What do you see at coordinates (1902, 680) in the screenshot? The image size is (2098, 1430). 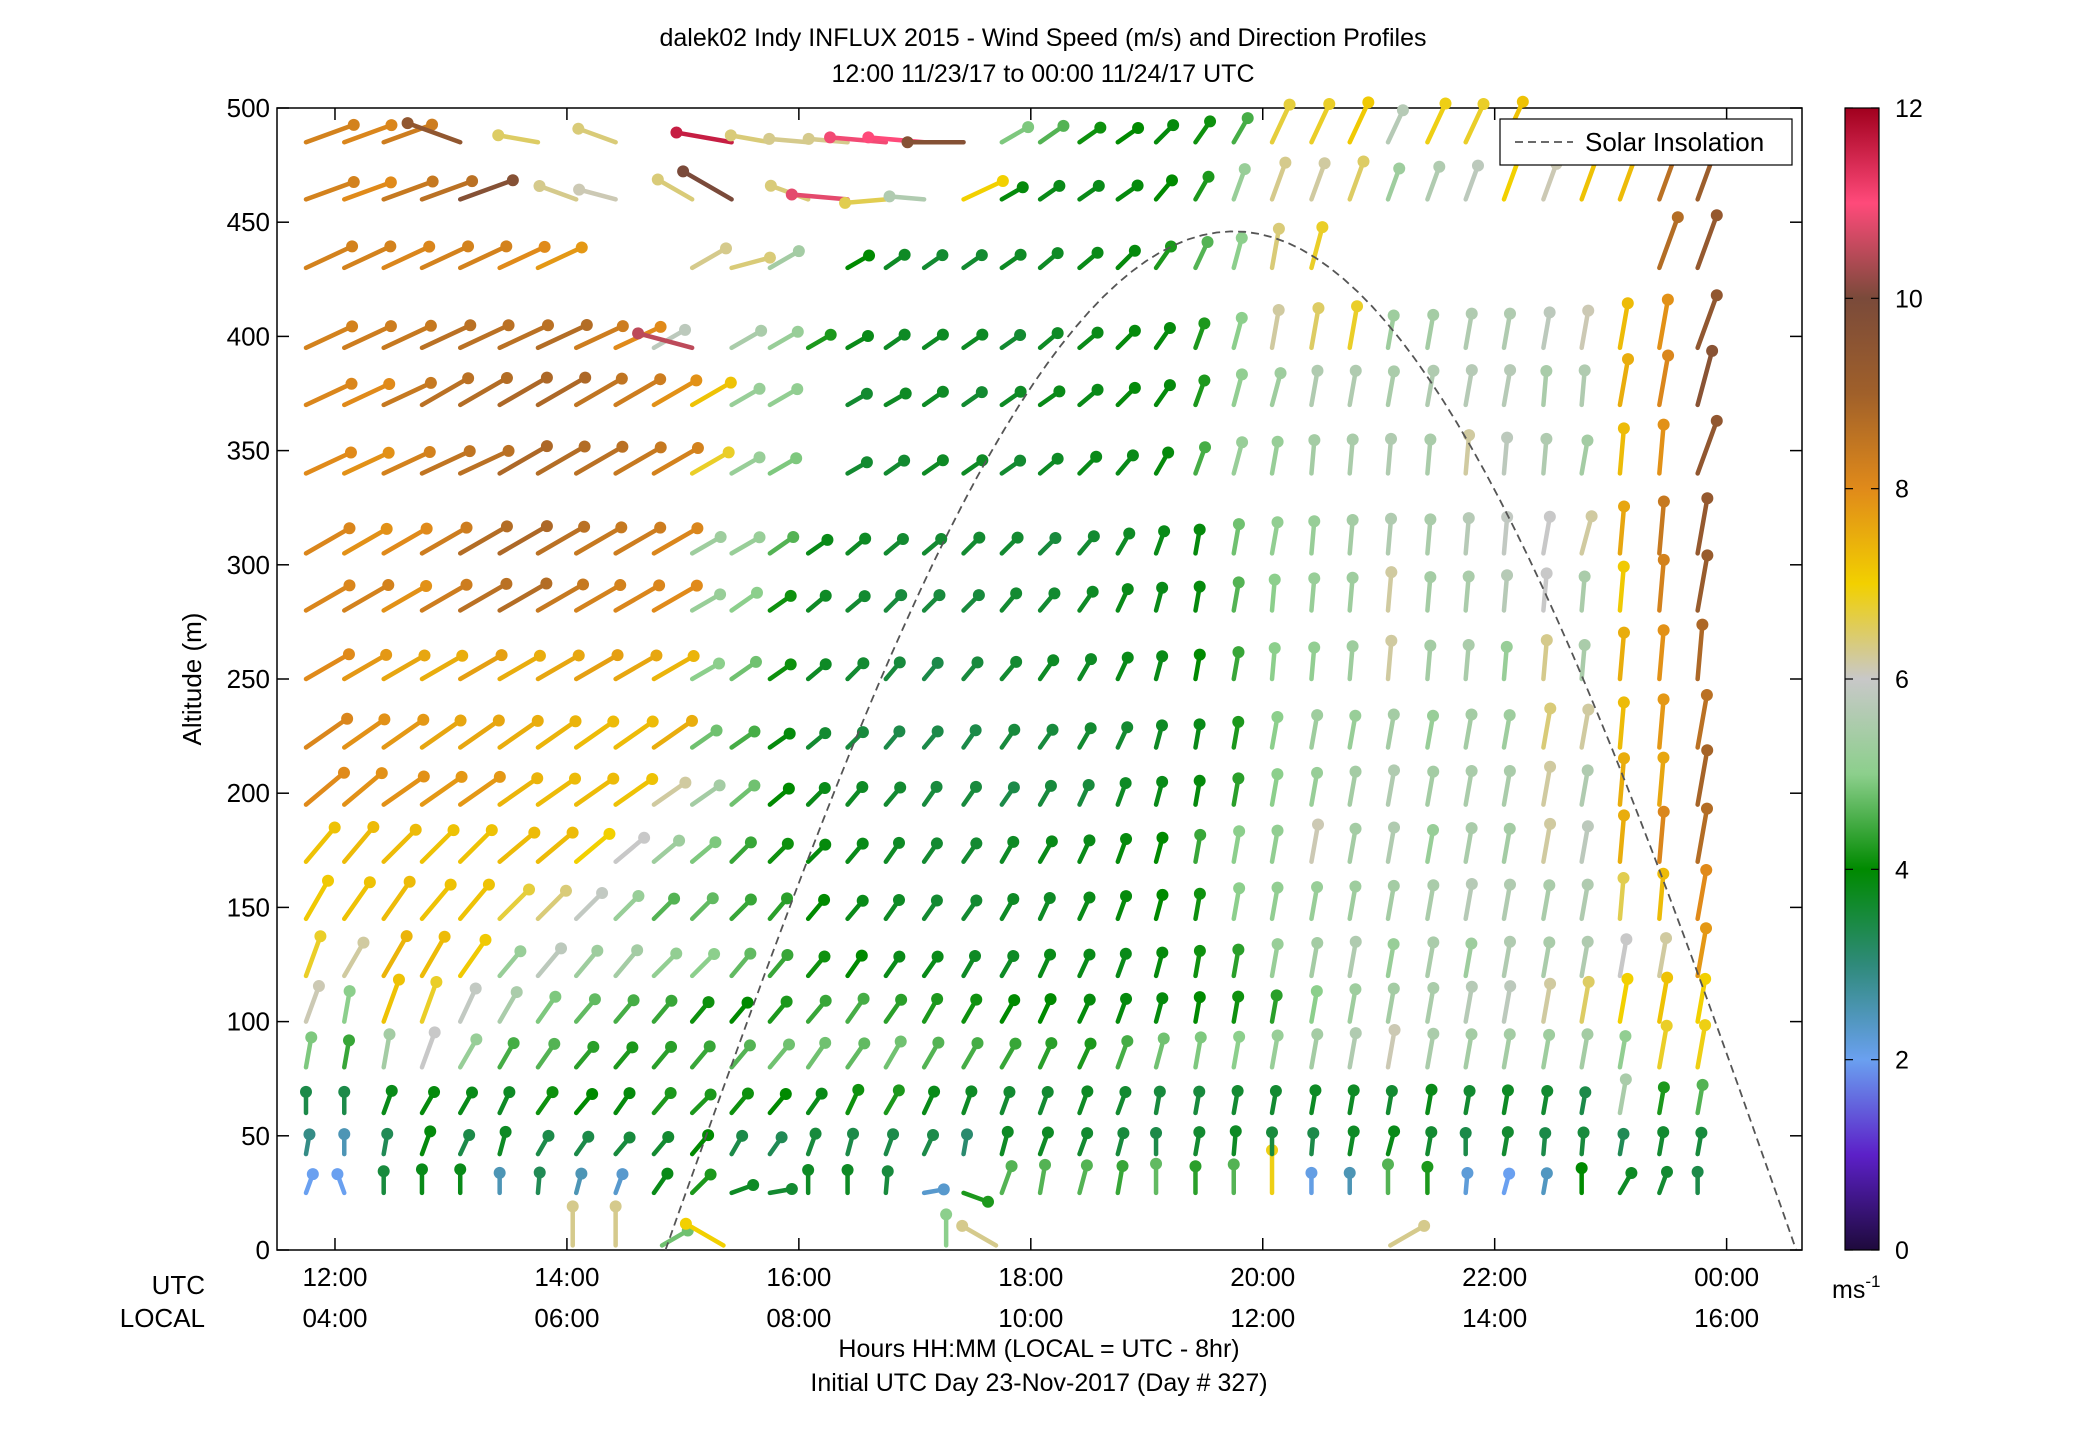 I see `colorbar-tick-label: 6` at bounding box center [1902, 680].